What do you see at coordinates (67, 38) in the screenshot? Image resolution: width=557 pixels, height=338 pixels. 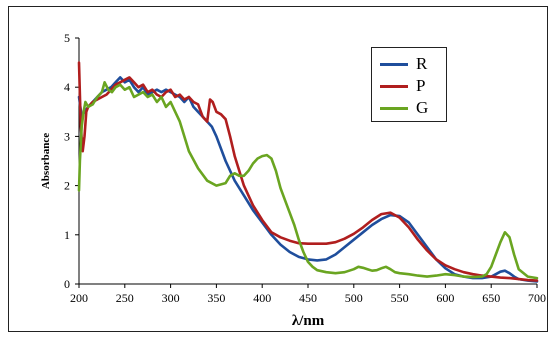 I see `y-tick-label: 5` at bounding box center [67, 38].